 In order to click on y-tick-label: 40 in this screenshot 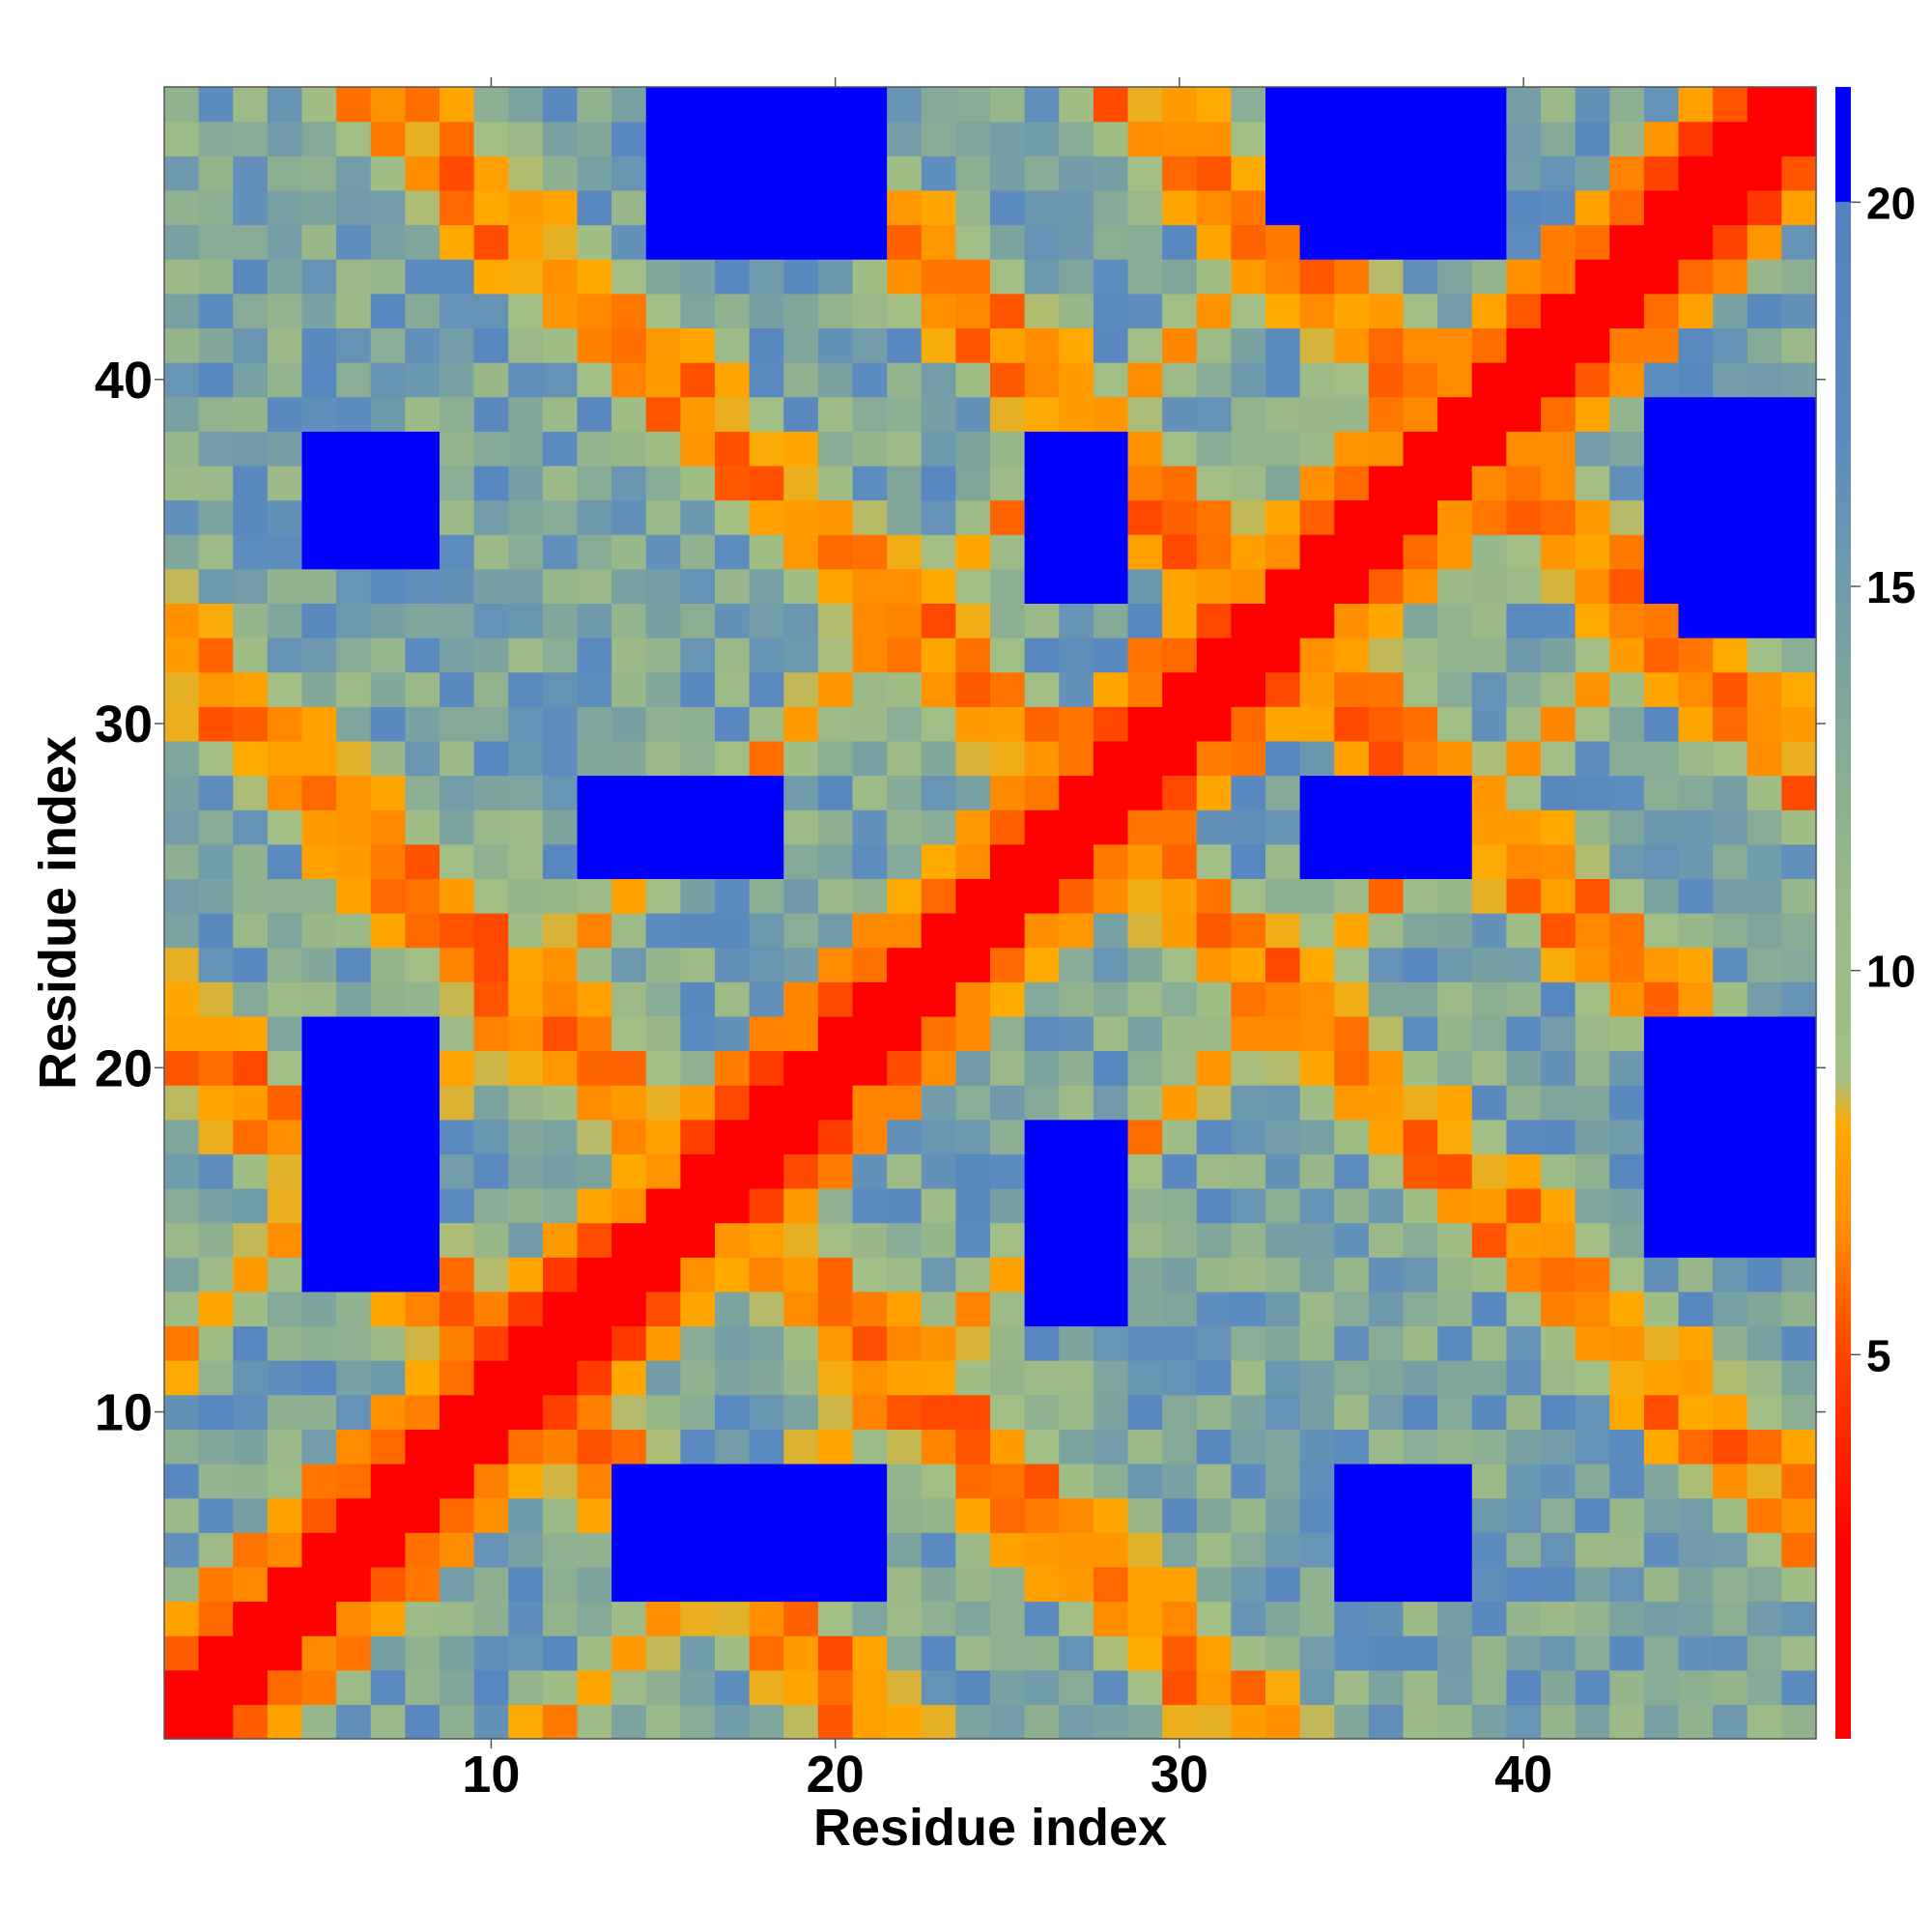, I will do `click(124, 381)`.